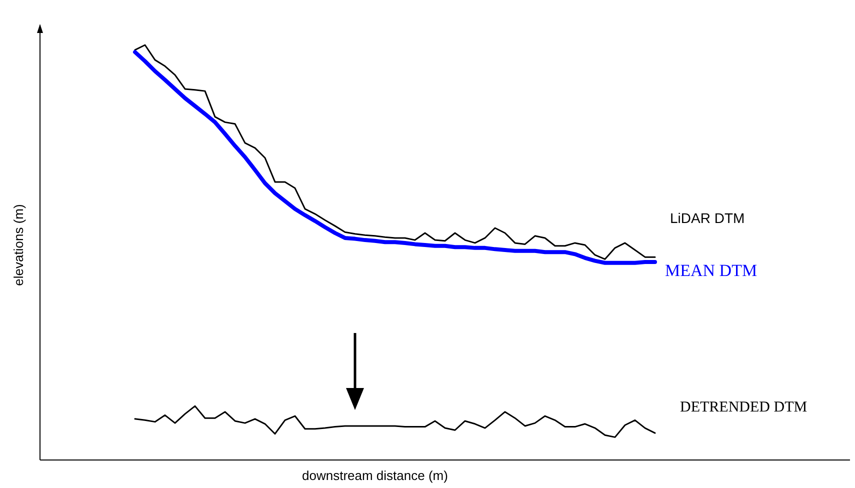  Describe the element at coordinates (18, 245) in the screenshot. I see `y-axis-title: elevations (m)` at that location.